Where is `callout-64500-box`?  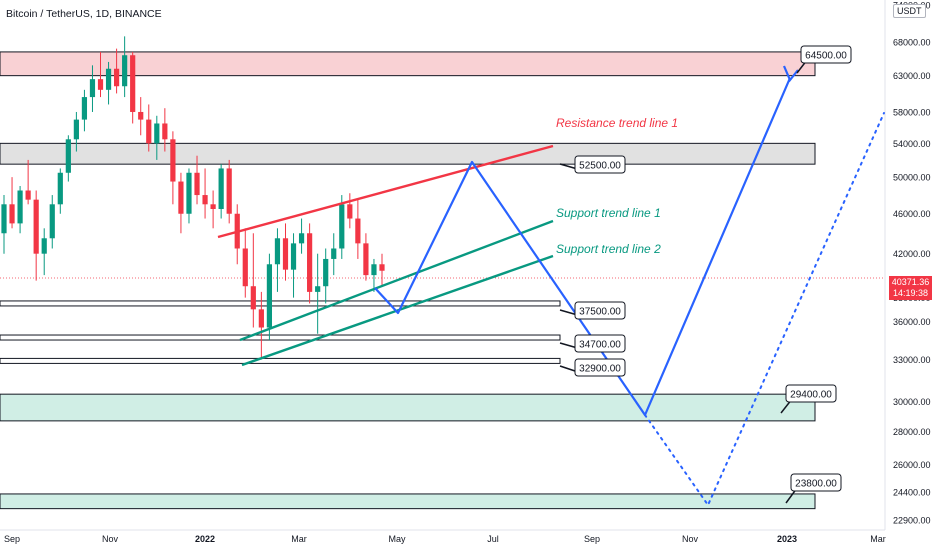
callout-64500-box is located at coordinates (826, 54).